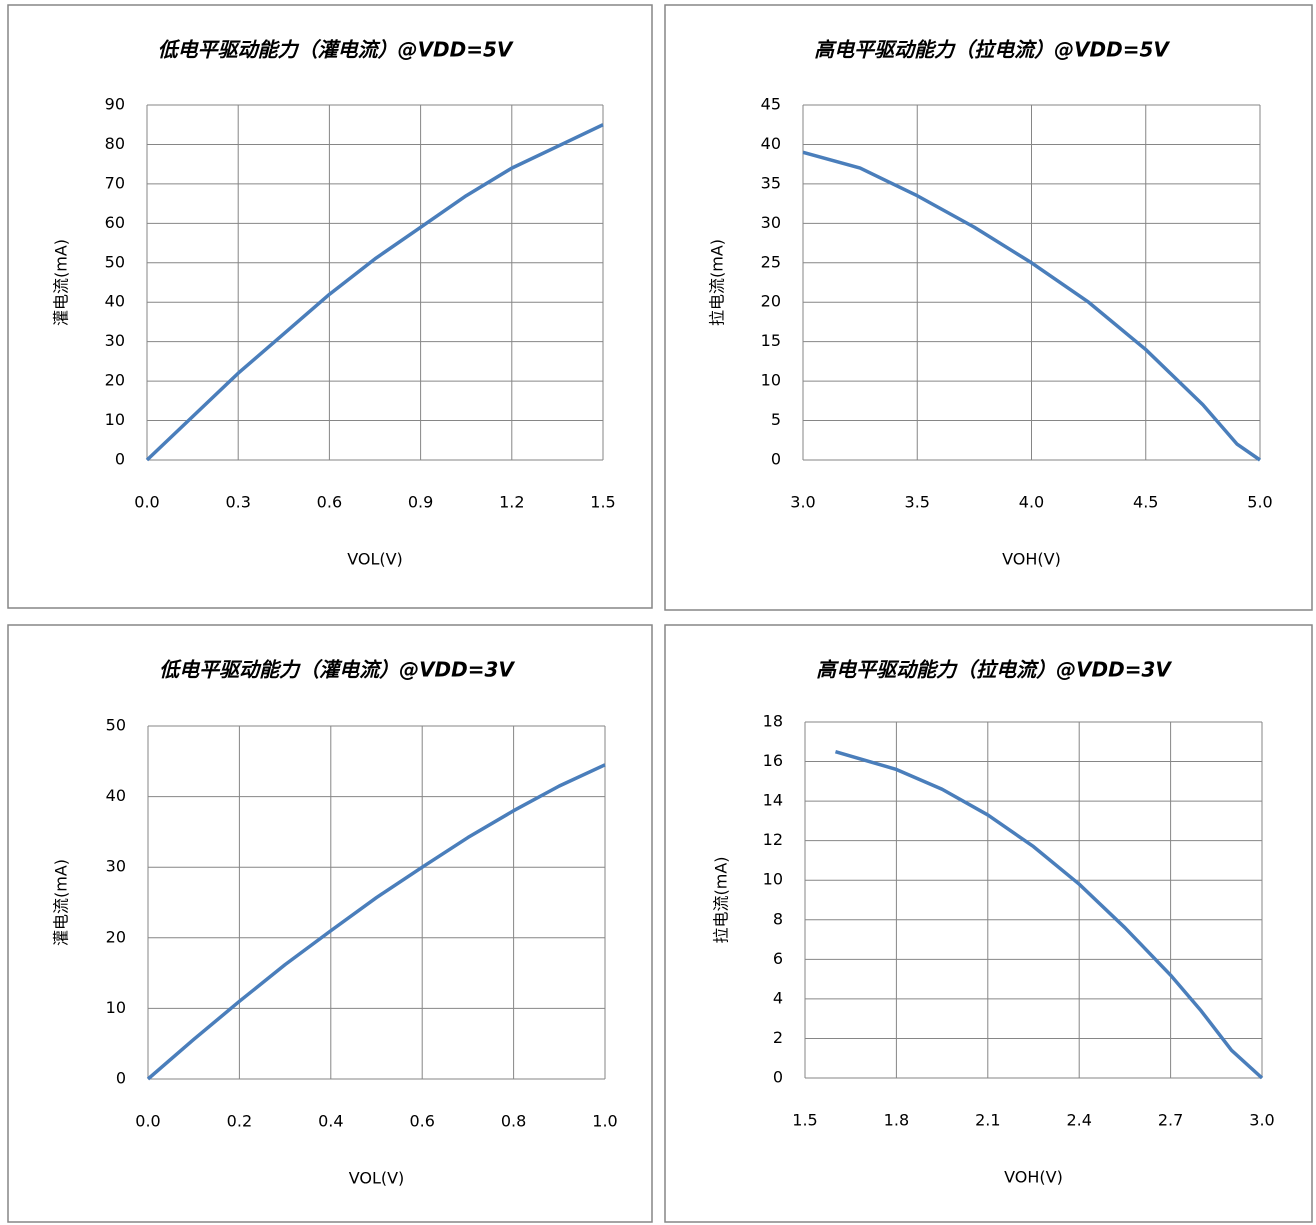 The width and height of the screenshot is (1316, 1225). Describe the element at coordinates (513, 1121) in the screenshot. I see `x-tick-label: 0.8` at that location.